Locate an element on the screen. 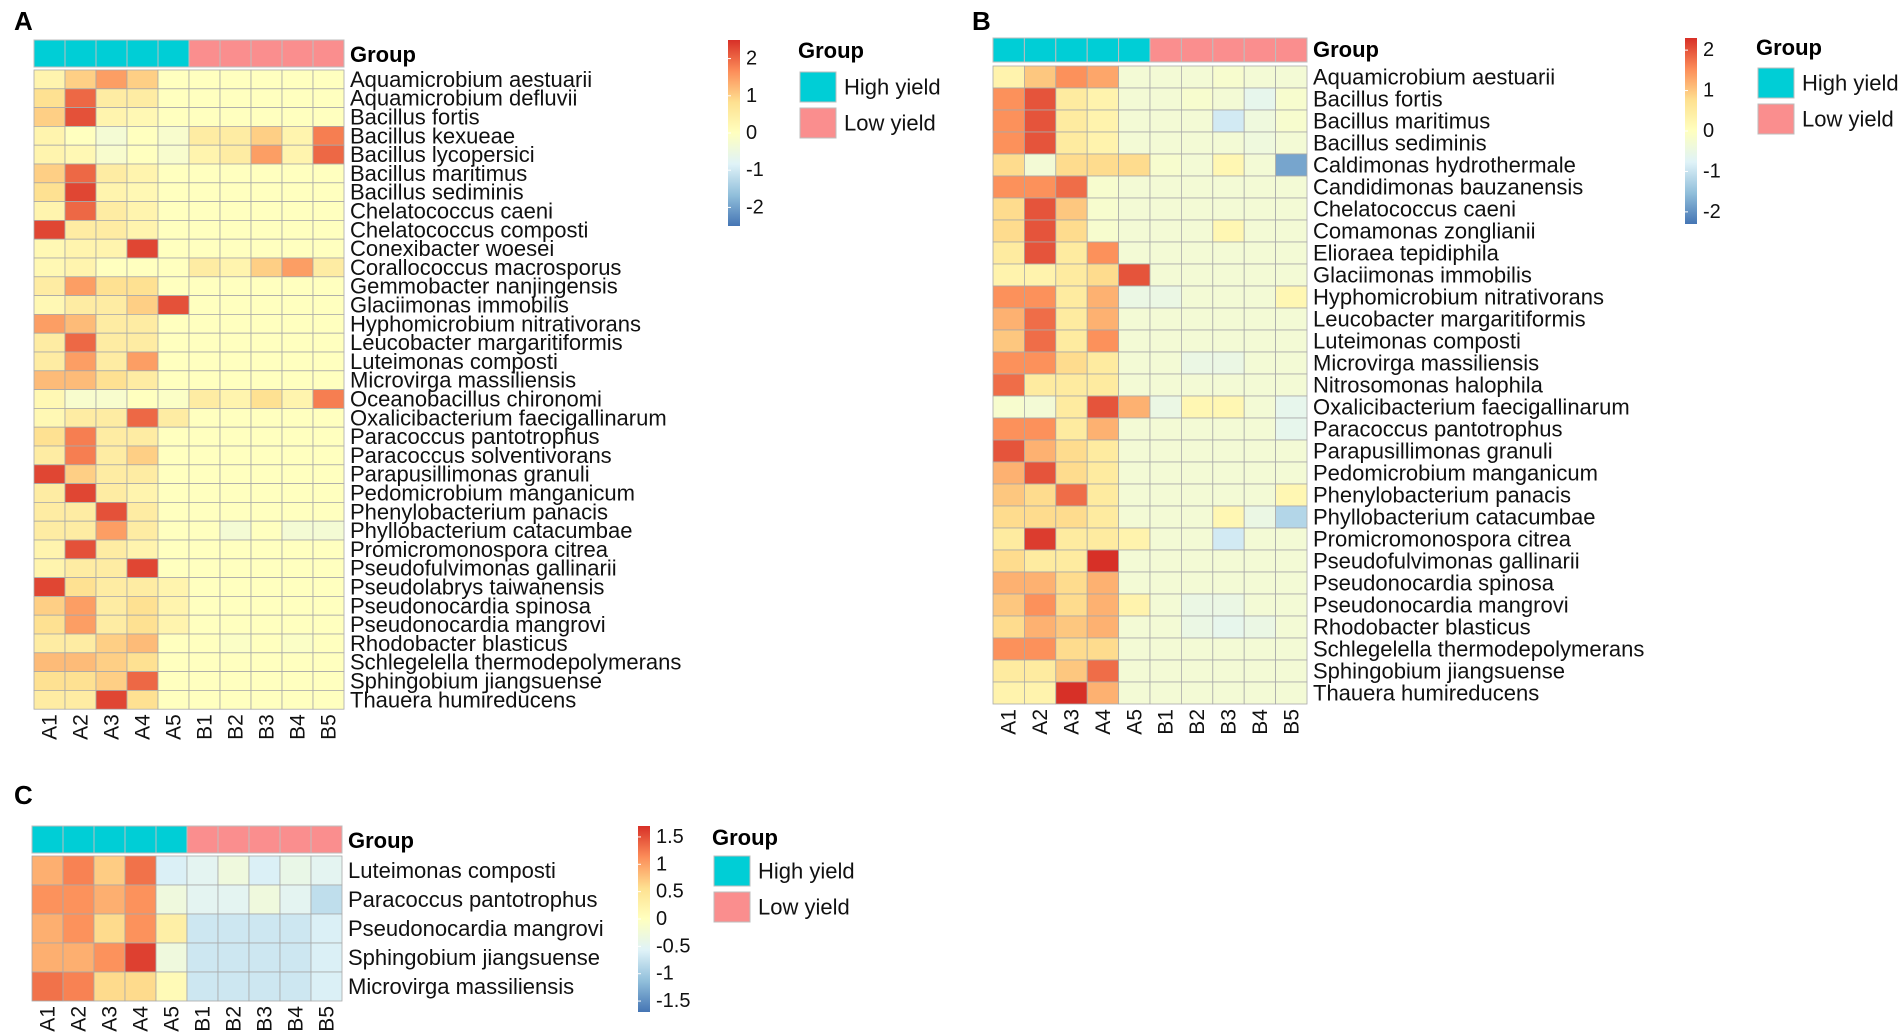  colorbar is located at coordinates (644, 919).